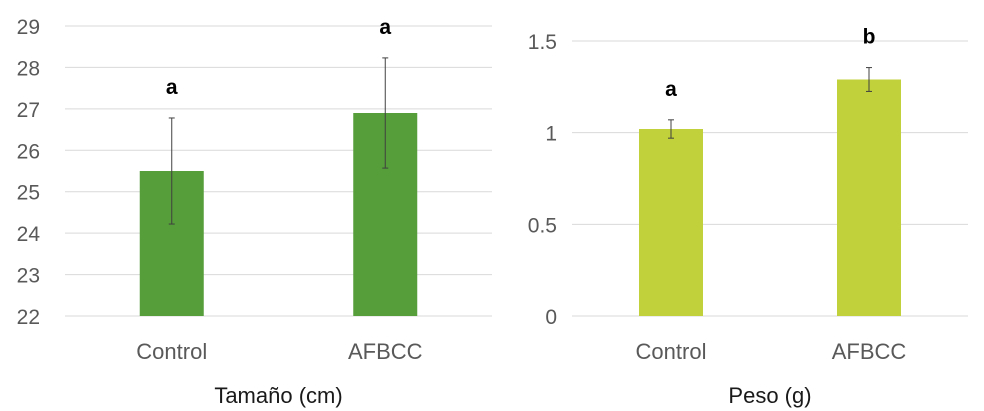  Describe the element at coordinates (869, 37) in the screenshot. I see `significance-label: b` at that location.